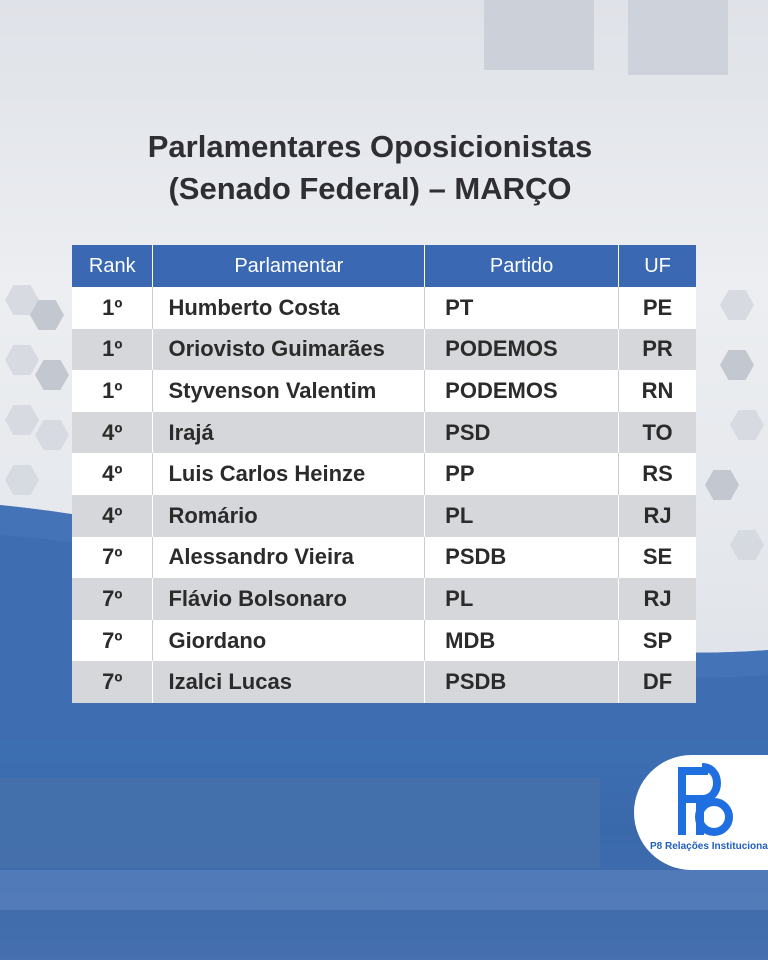  I want to click on cell-name: Humberto Costa, so click(289, 308).